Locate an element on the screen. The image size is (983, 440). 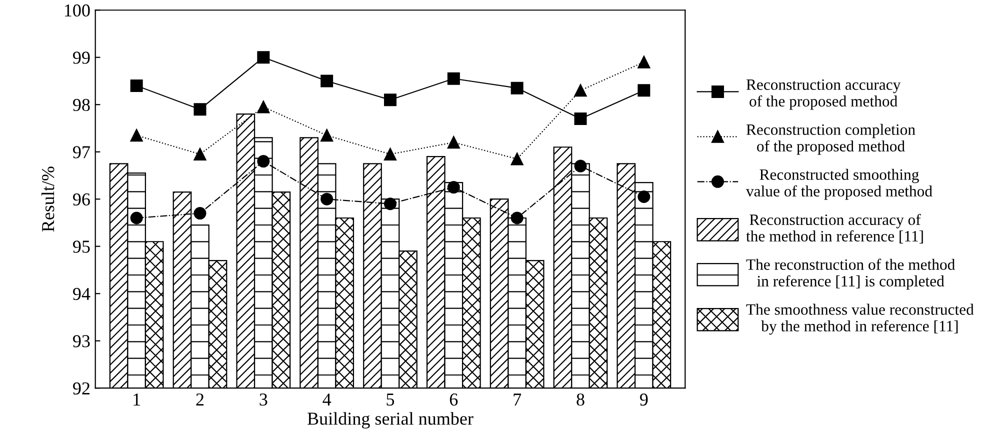
y-tick-label: 98 is located at coordinates (81, 105).